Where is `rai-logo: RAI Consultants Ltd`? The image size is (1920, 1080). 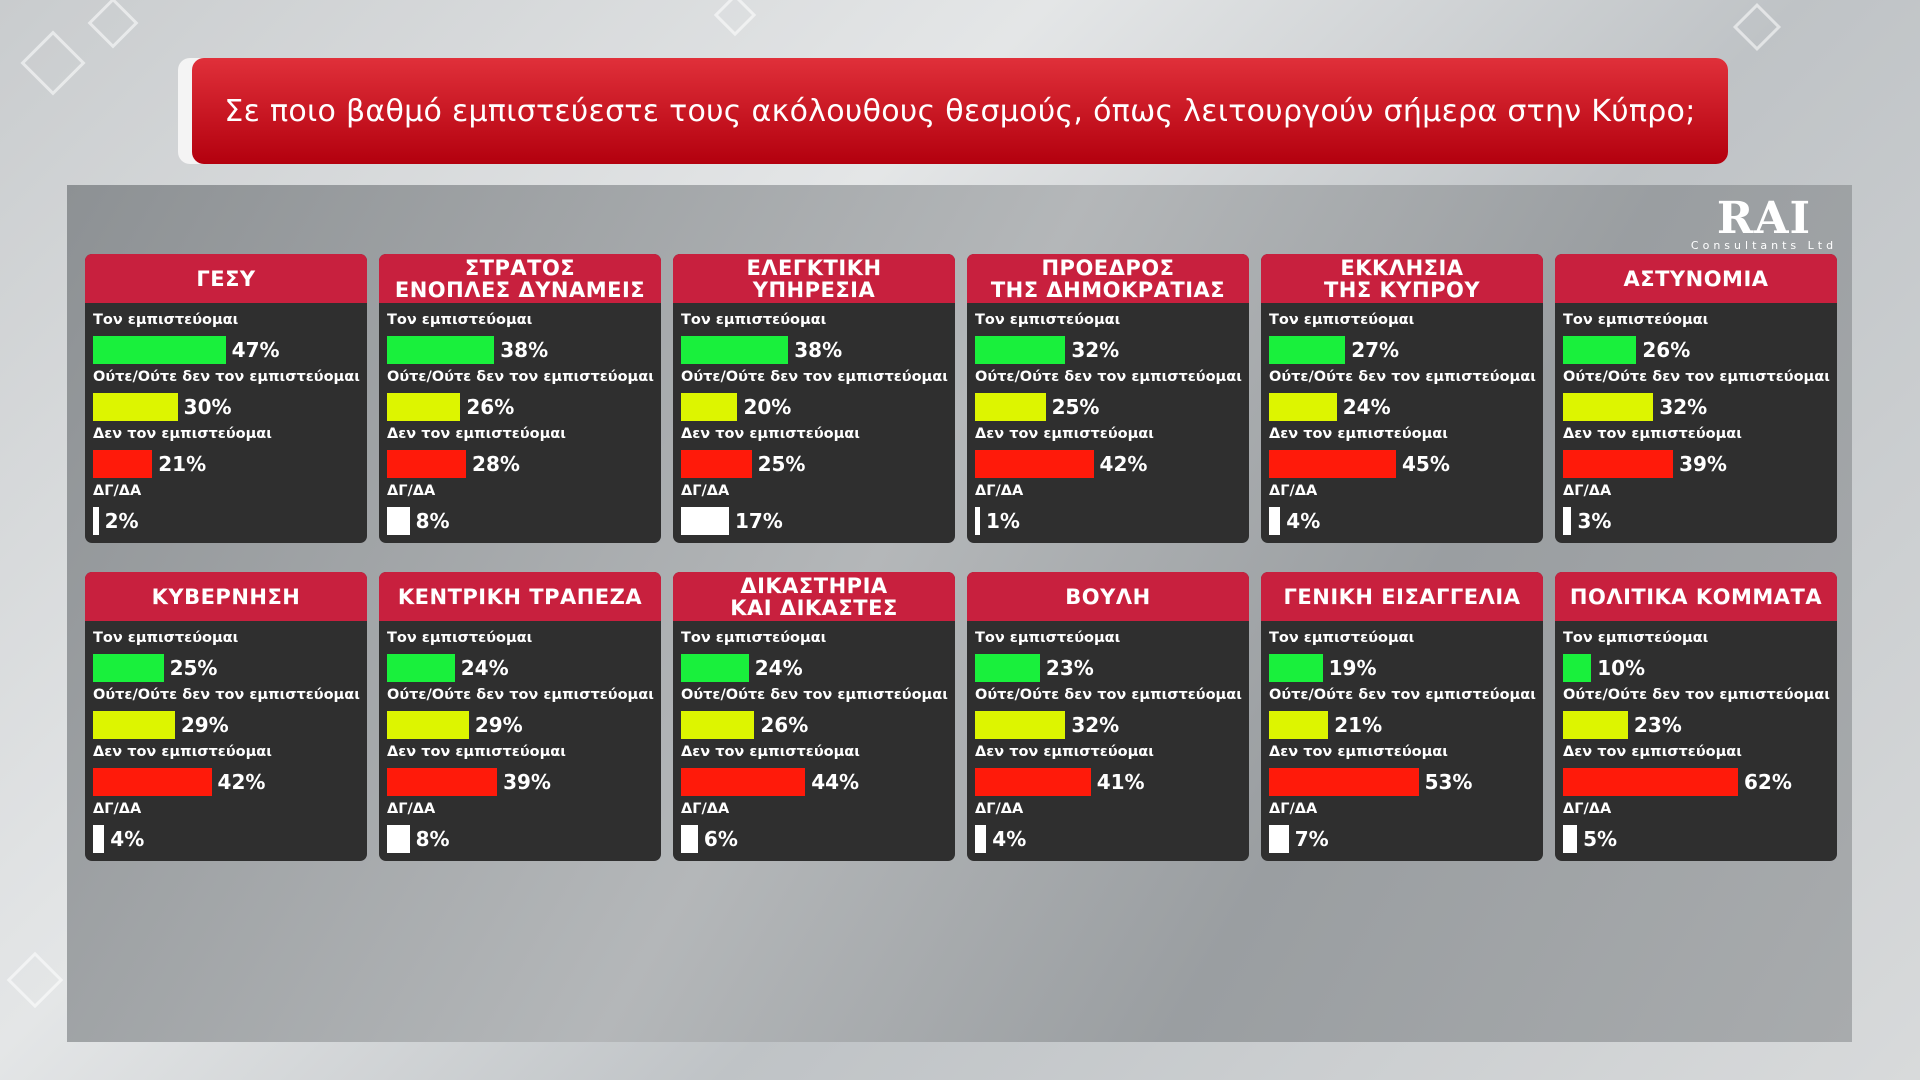
rai-logo: RAI Consultants Ltd is located at coordinates (1764, 226).